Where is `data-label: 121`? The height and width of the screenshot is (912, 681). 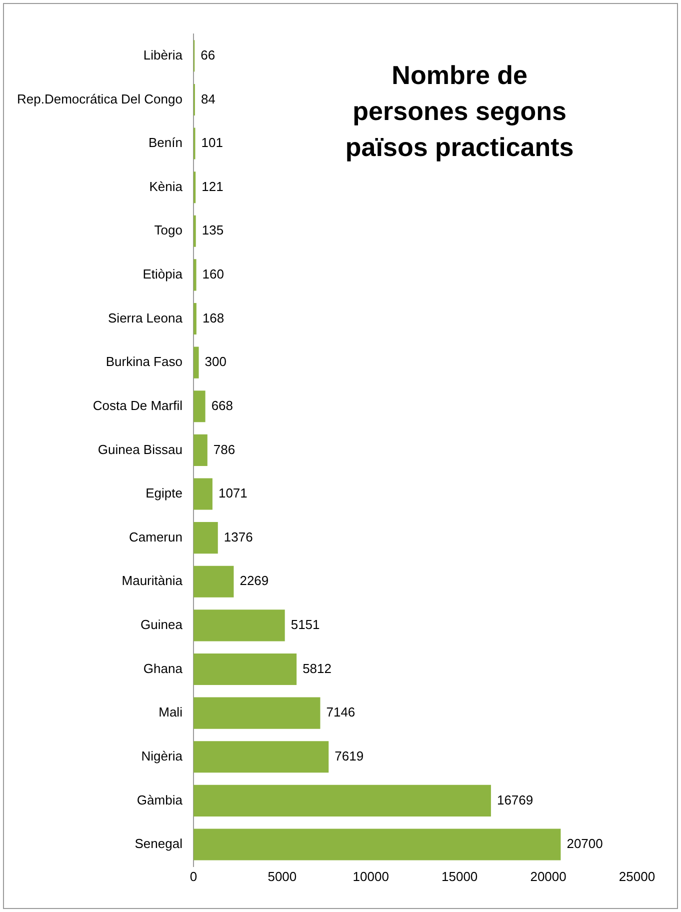 data-label: 121 is located at coordinates (213, 186).